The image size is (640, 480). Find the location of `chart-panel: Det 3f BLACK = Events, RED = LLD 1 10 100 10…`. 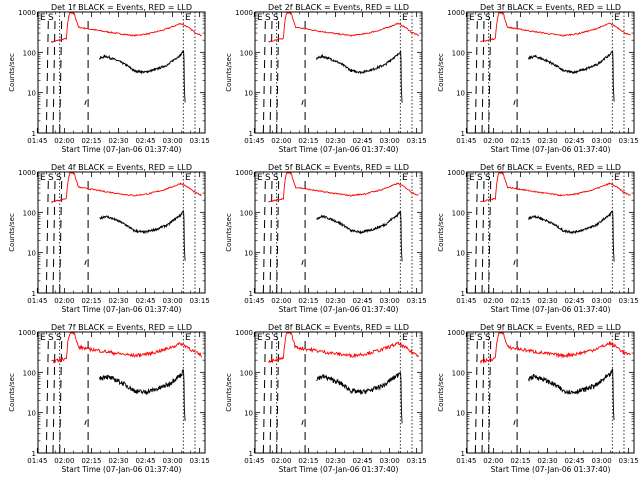

chart-panel: Det 3f BLACK = Events, RED = LLD 1 10 100 10… is located at coordinates (538, 78).